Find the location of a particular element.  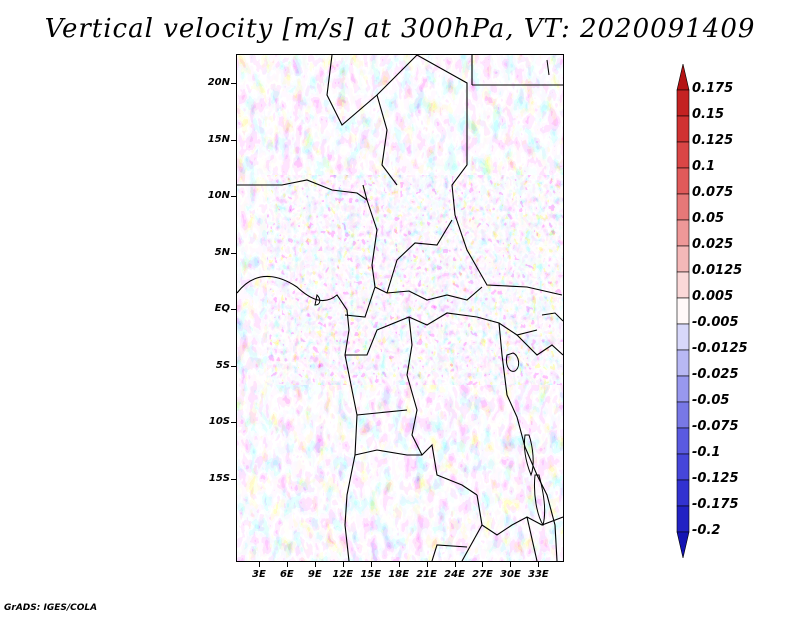

colorbar-label: 0.1 is located at coordinates (704, 166).